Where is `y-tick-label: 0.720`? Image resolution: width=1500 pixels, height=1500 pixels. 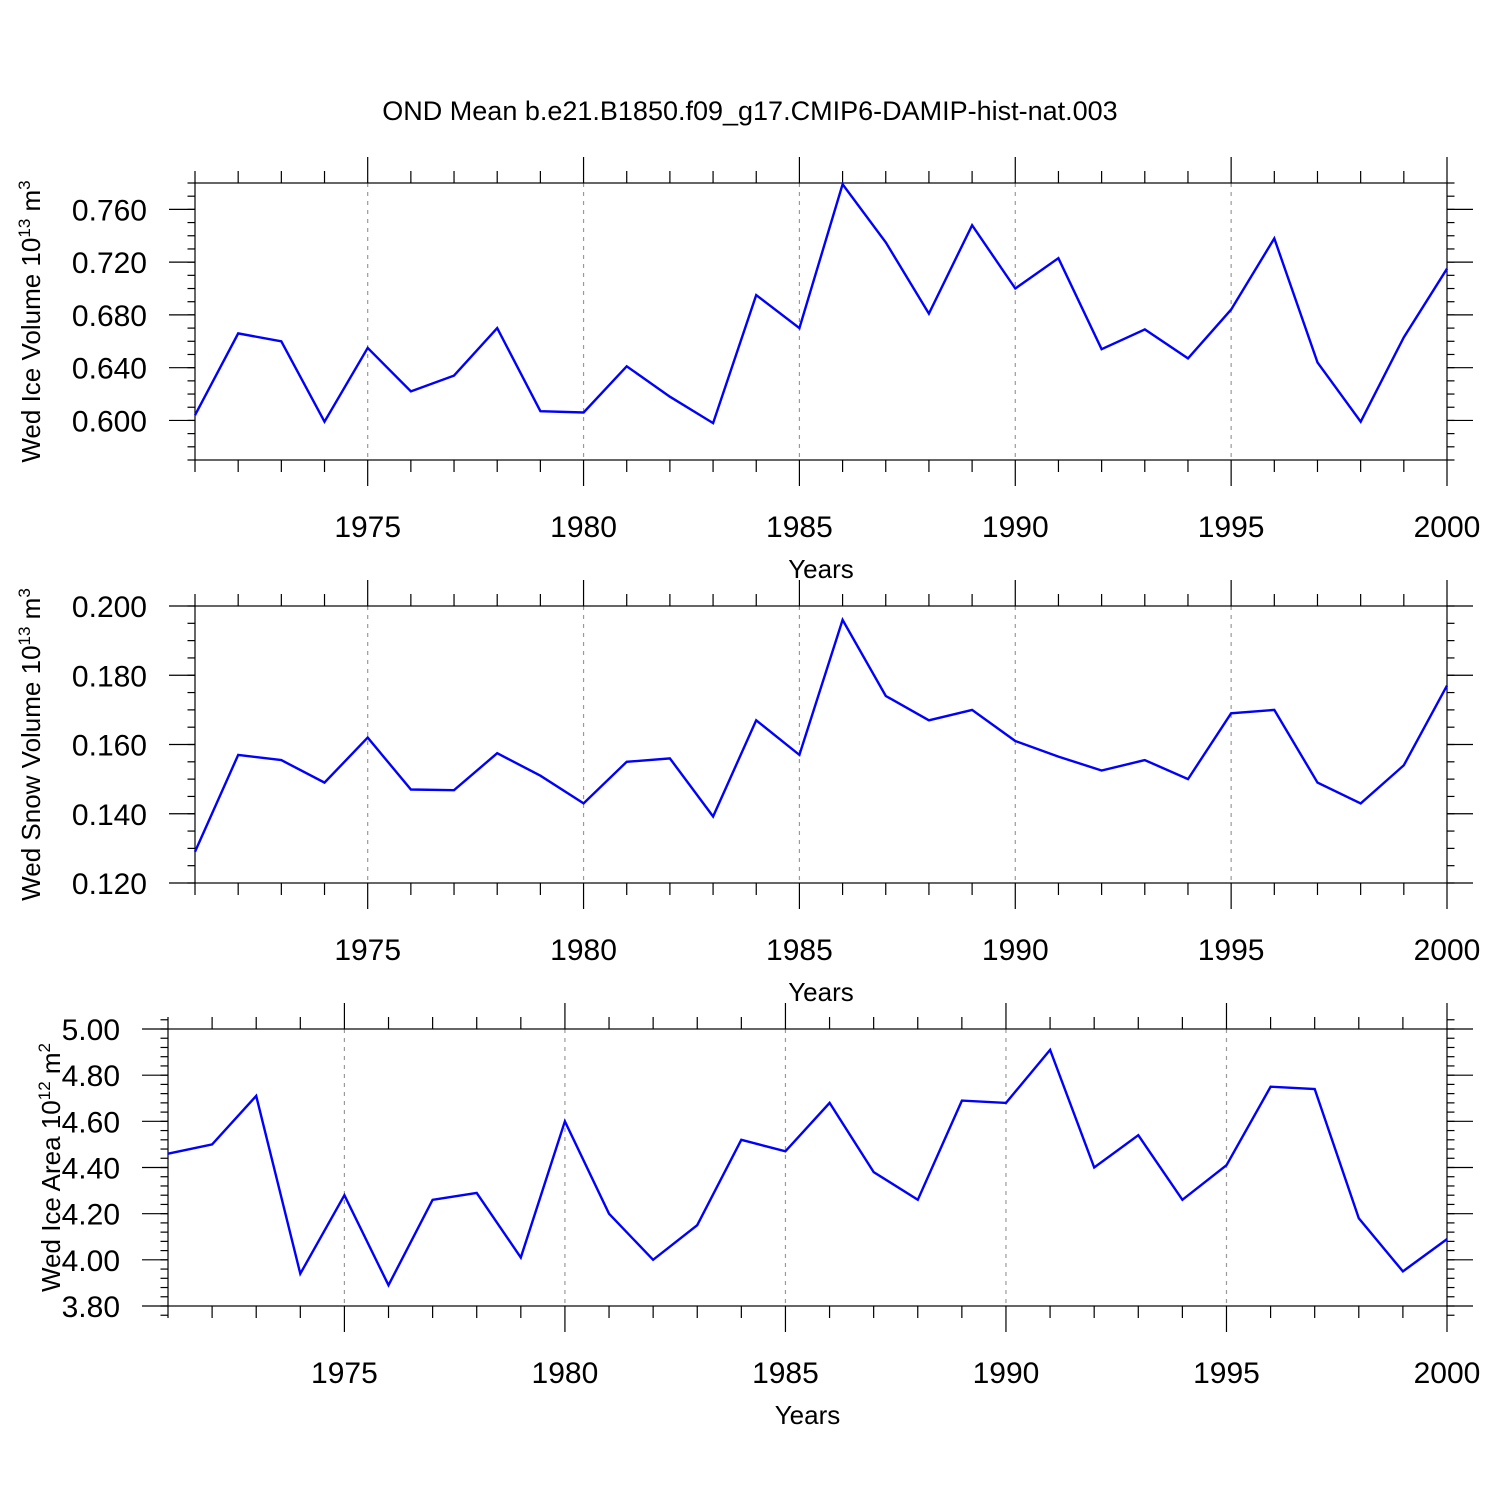 y-tick-label: 0.720 is located at coordinates (109, 263).